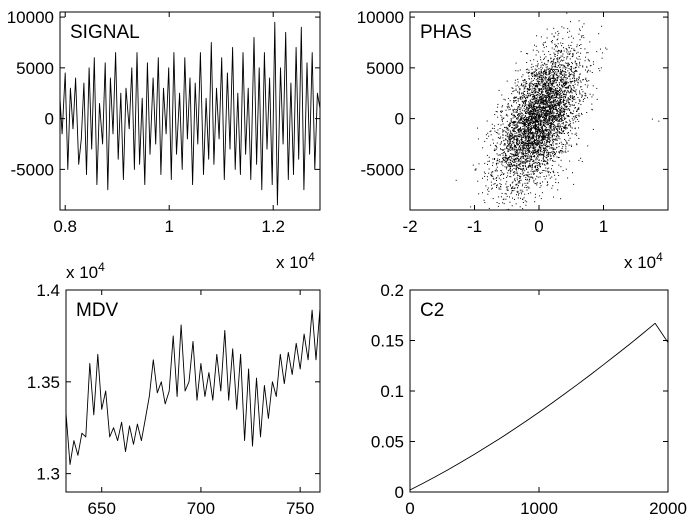  I want to click on y-exponent-power: 4, so click(101, 267).